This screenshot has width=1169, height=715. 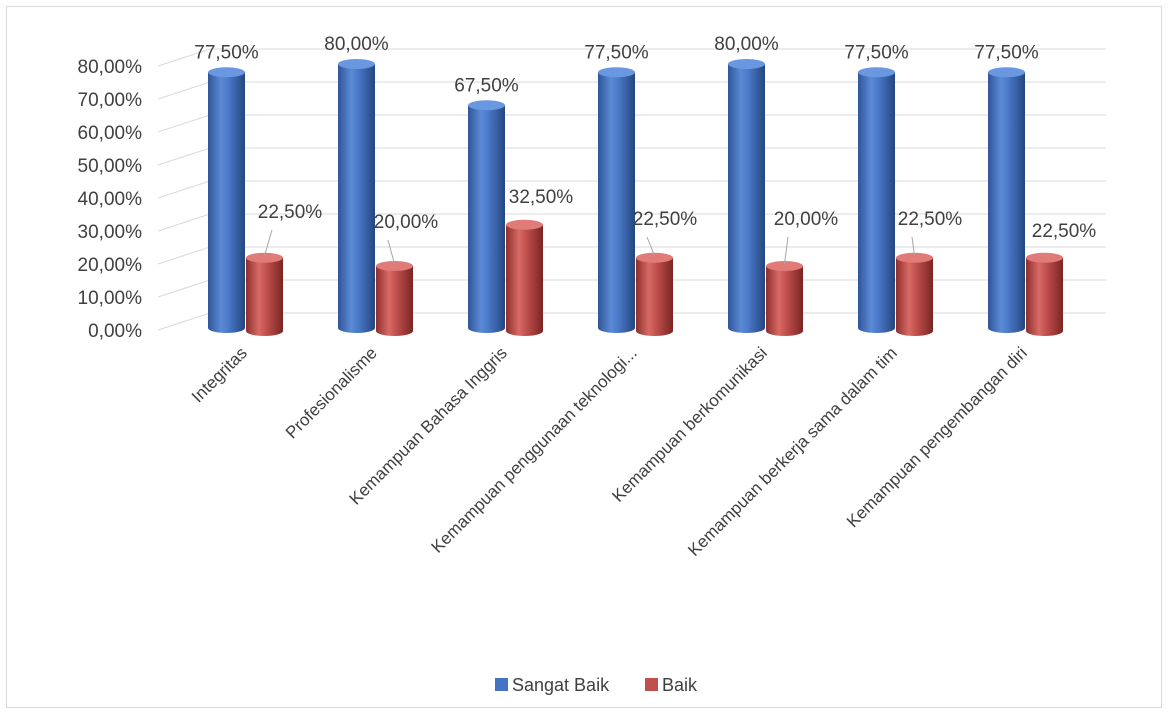 What do you see at coordinates (486, 85) in the screenshot?
I see `data-label: 67,50%` at bounding box center [486, 85].